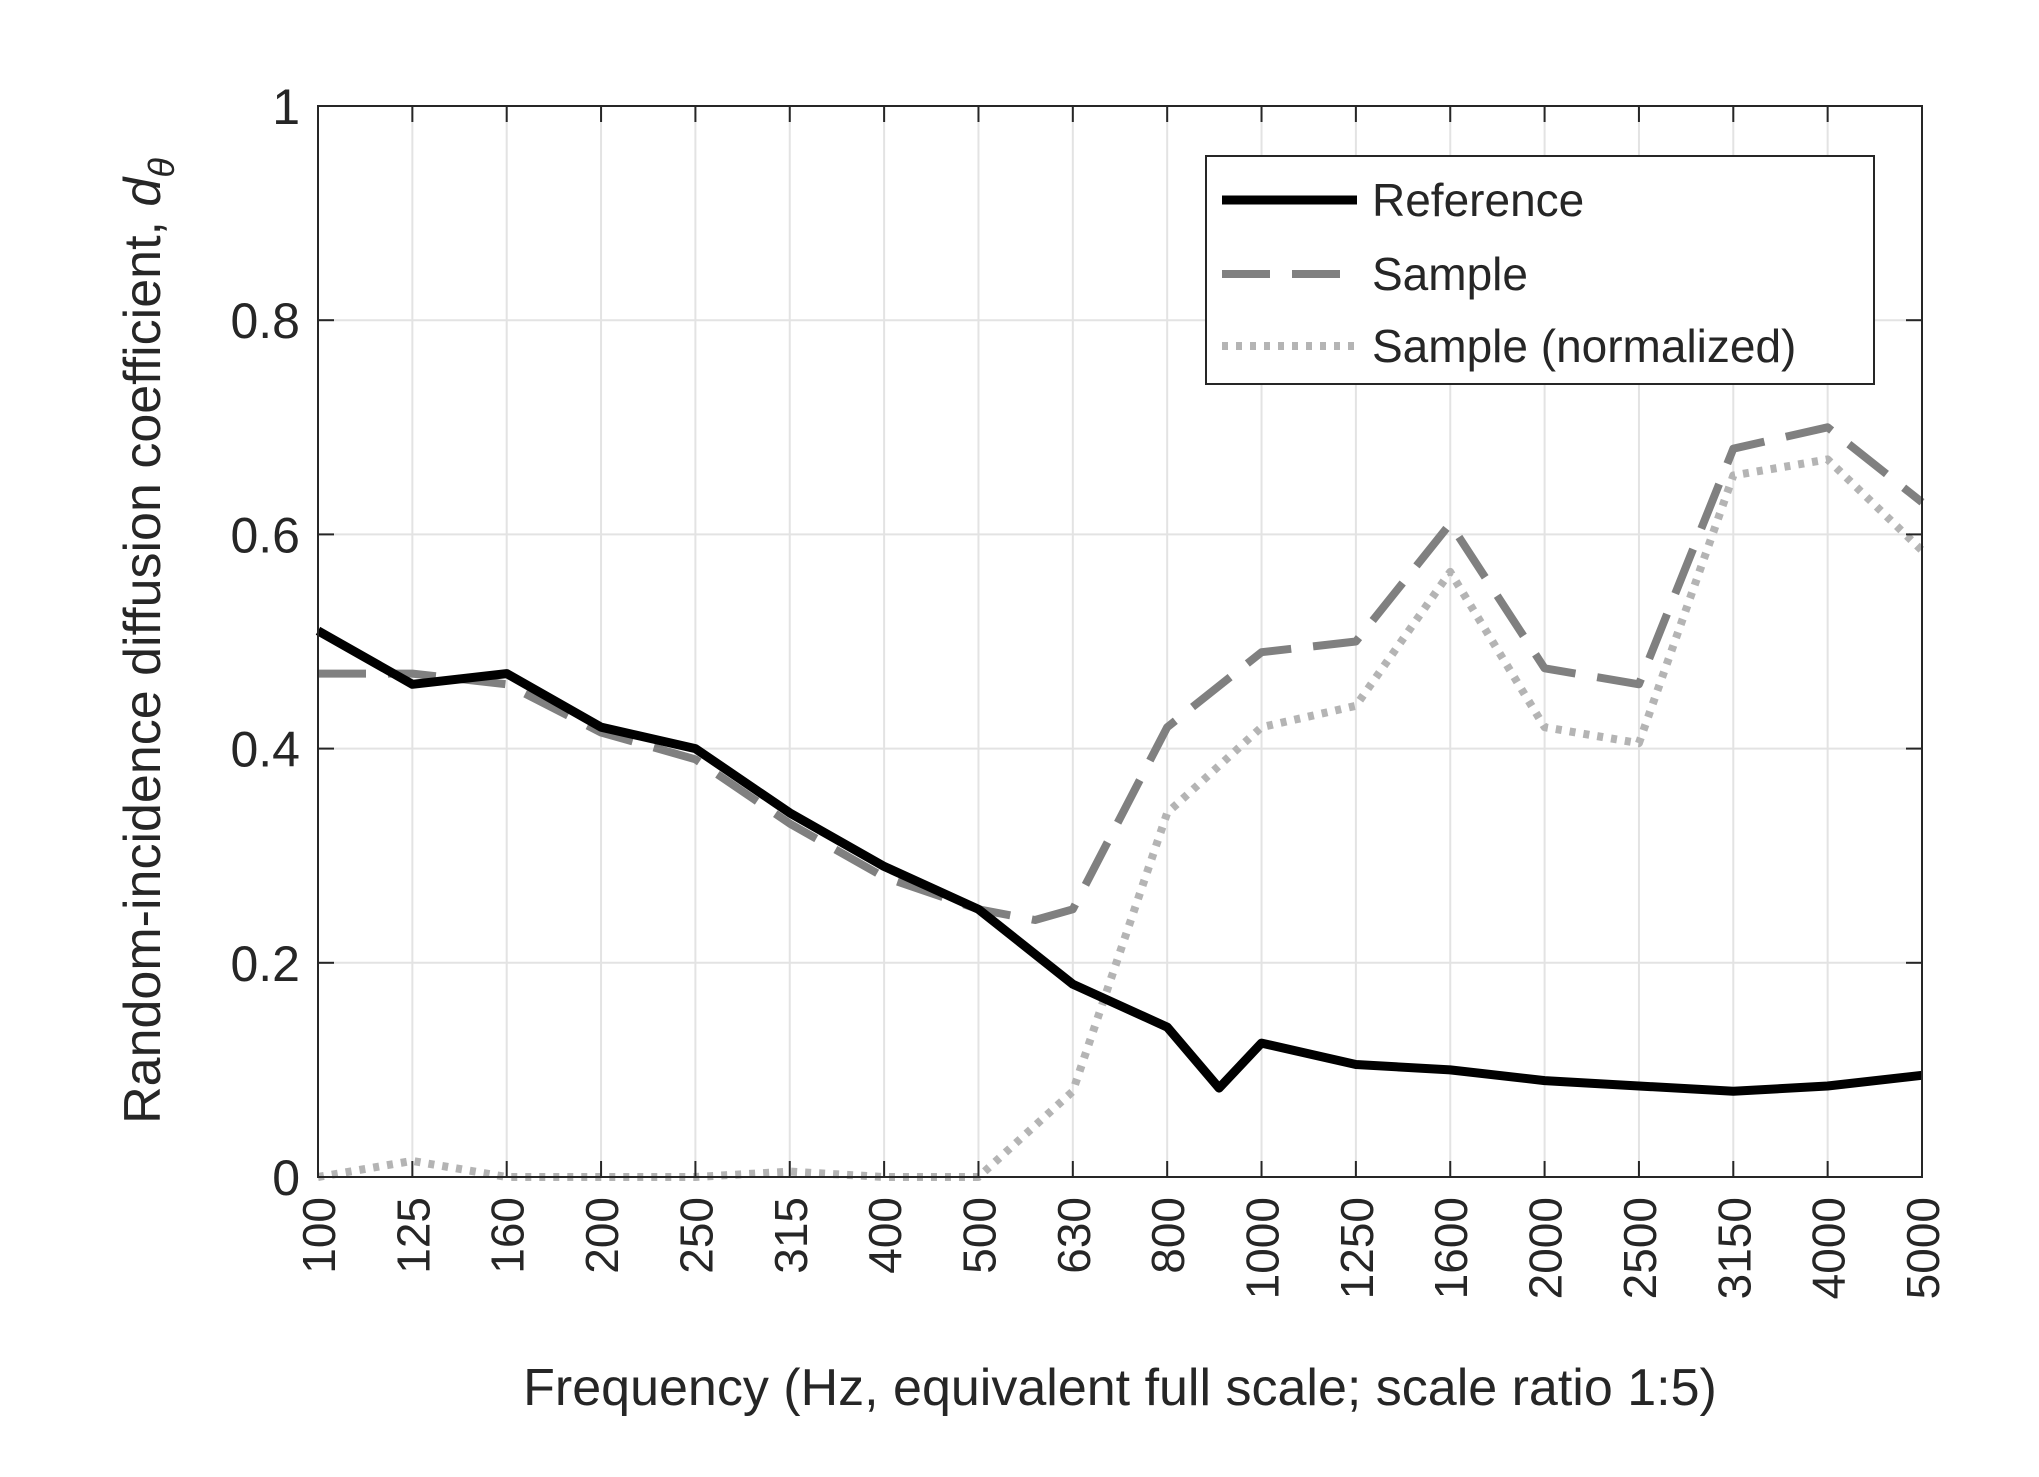 The height and width of the screenshot is (1477, 2039). What do you see at coordinates (1584, 346) in the screenshot?
I see `legend-label-sample-normalized: Sample (normalized)` at bounding box center [1584, 346].